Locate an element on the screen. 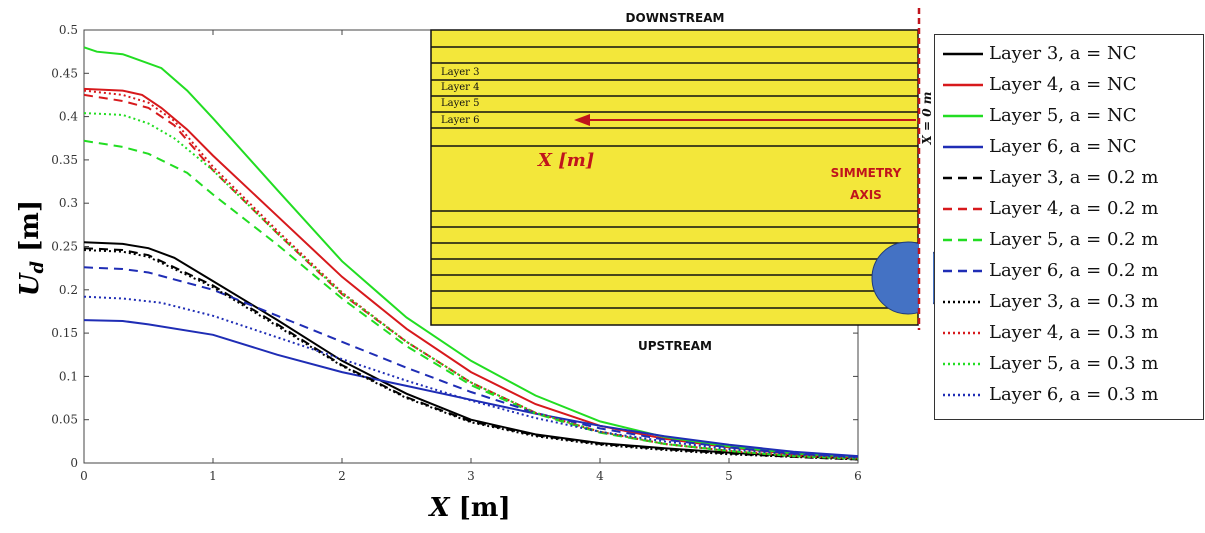  y-tick-label: 0.4 is located at coordinates (68, 117).